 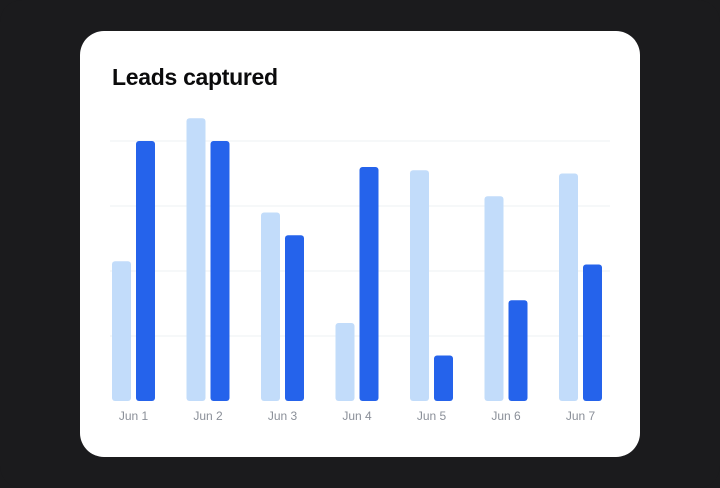 I want to click on x-tick-label: Jun 2, so click(x=208, y=416).